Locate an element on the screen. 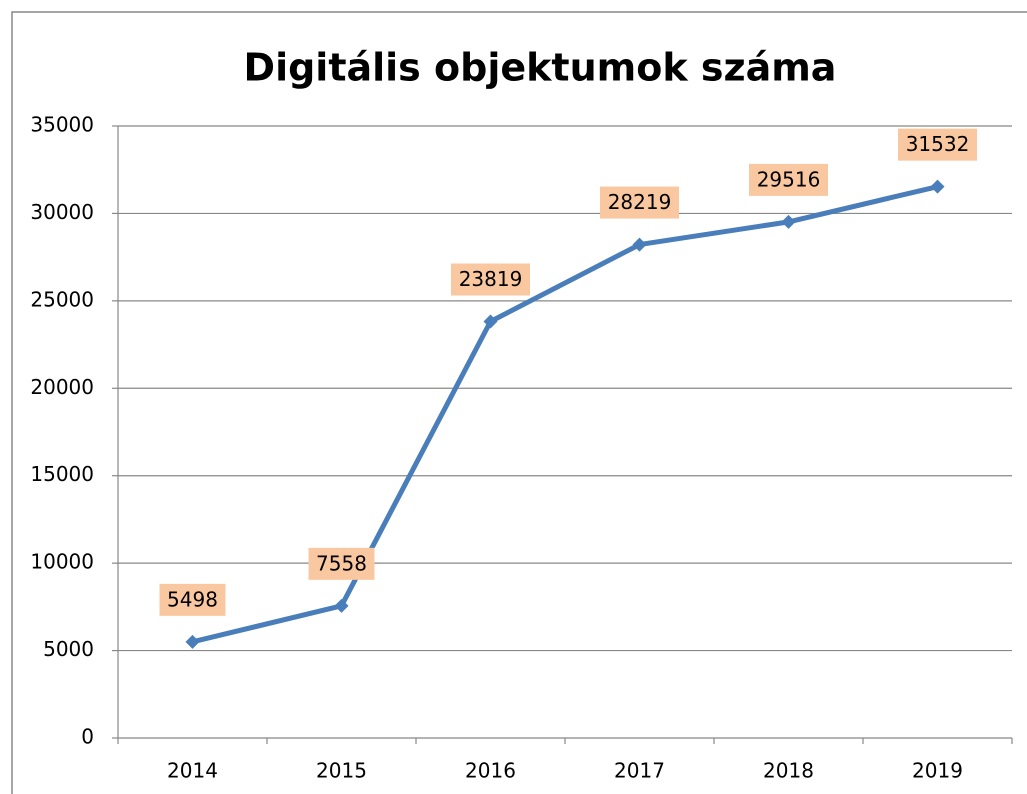  y-tick-label: 0 is located at coordinates (87, 737).